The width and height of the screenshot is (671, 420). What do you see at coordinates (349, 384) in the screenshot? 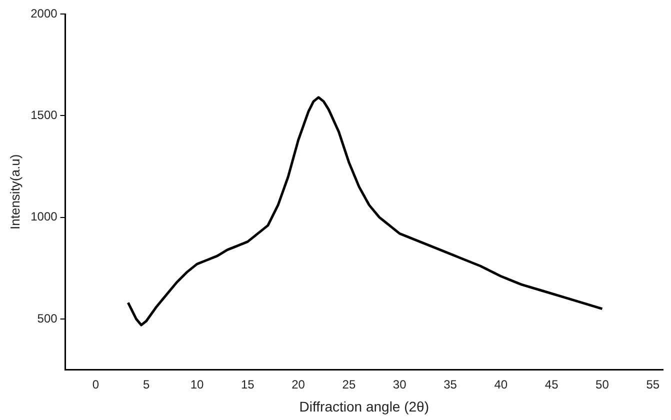
I see `x-tick-label: 25` at bounding box center [349, 384].